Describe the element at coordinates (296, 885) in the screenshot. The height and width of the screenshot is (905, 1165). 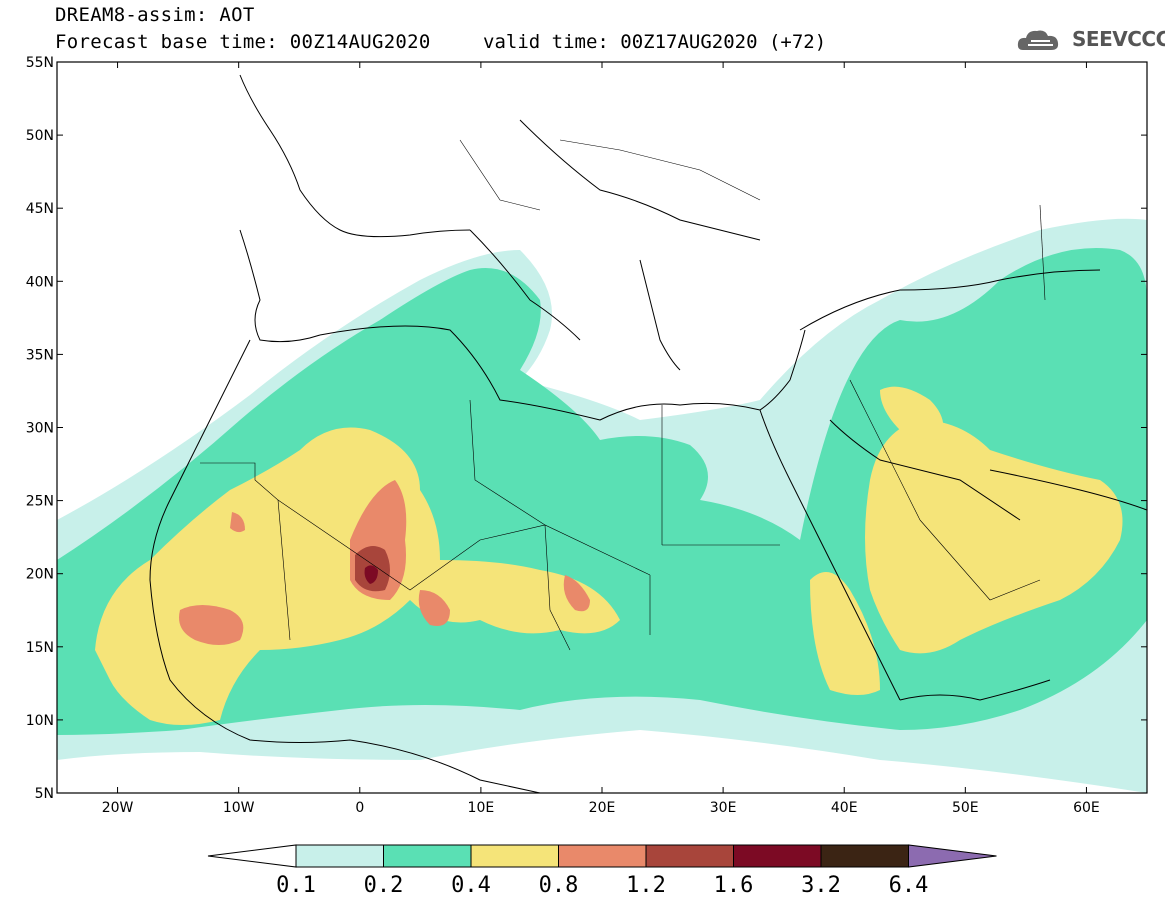
I see `colorbar-label: 0.1` at that location.